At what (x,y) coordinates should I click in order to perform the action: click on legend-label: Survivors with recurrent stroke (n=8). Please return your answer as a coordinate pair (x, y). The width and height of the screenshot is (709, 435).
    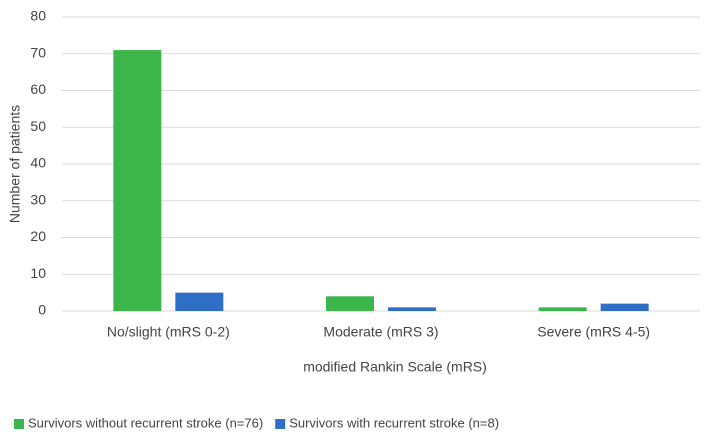
    Looking at the image, I should click on (394, 422).